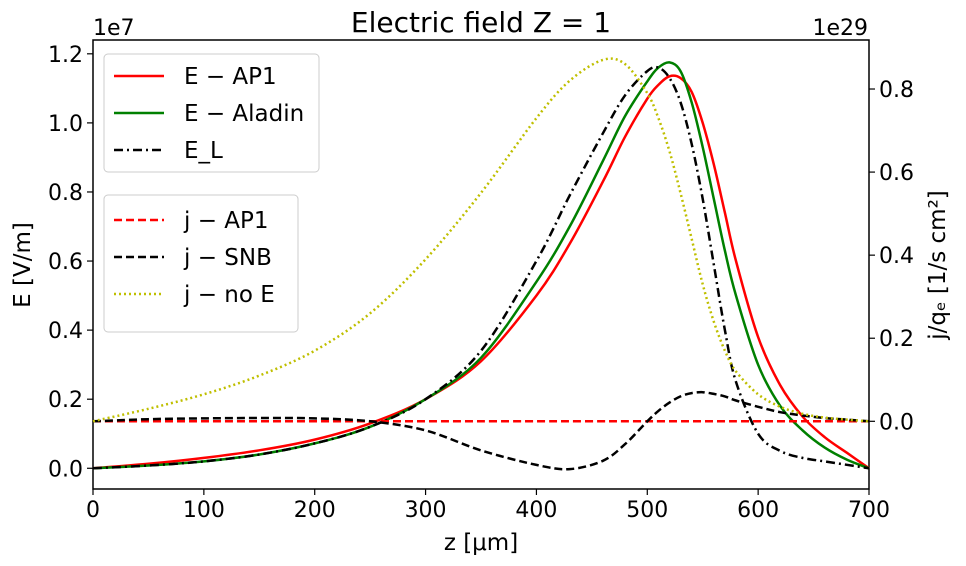 The width and height of the screenshot is (966, 566). I want to click on chart-title: Electric field Z = 1, so click(481, 22).